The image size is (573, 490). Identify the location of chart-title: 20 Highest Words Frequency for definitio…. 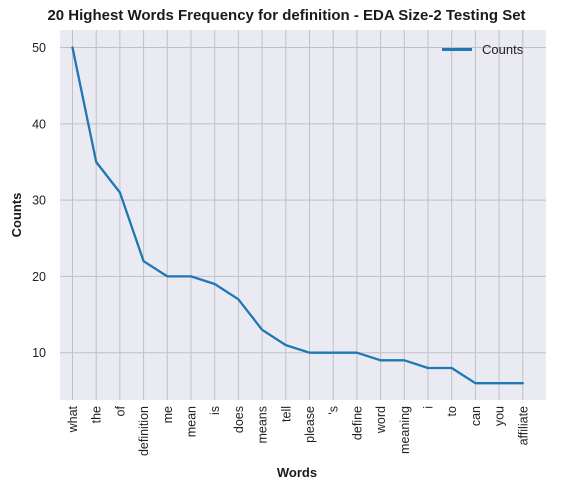
(286, 15).